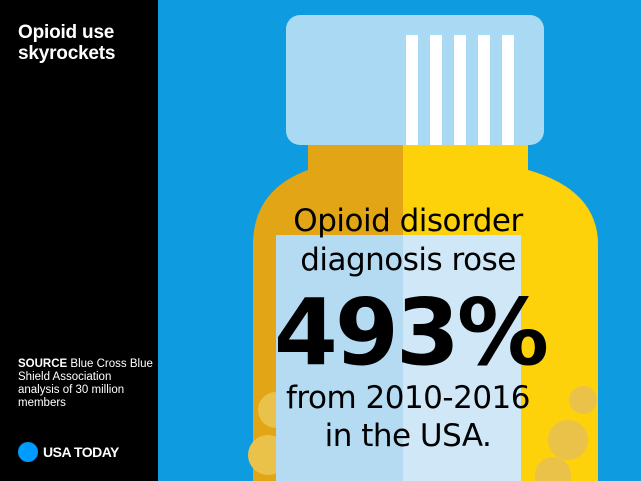 The width and height of the screenshot is (641, 481). What do you see at coordinates (28, 452) in the screenshot?
I see `usa-today-circle-icon` at bounding box center [28, 452].